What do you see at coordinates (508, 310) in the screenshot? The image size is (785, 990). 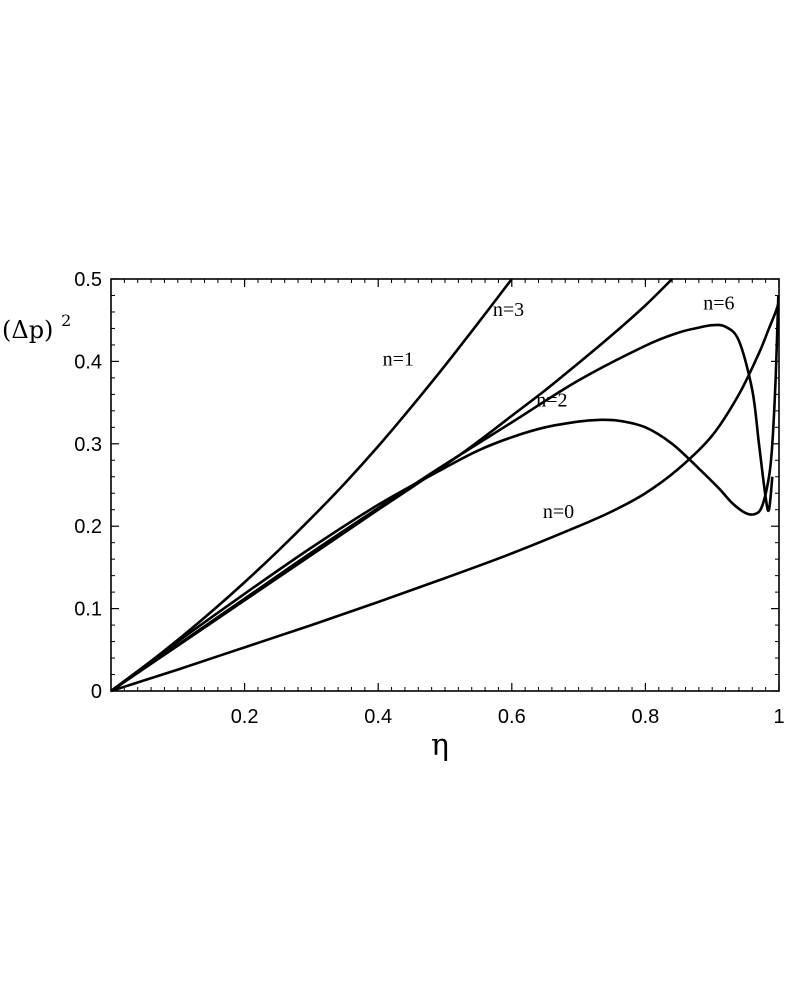 I see `series-label-n3: n=3` at bounding box center [508, 310].